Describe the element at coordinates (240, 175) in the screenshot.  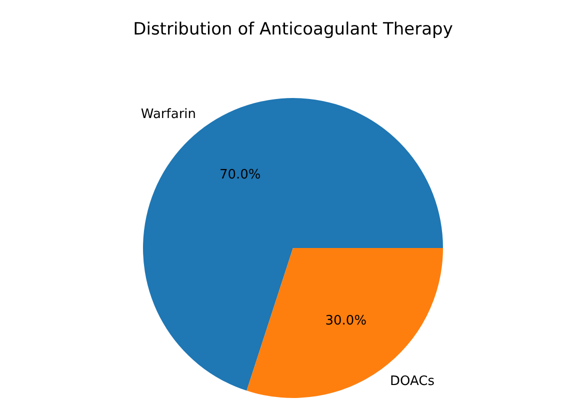
I see `data-label: 70.0%` at that location.